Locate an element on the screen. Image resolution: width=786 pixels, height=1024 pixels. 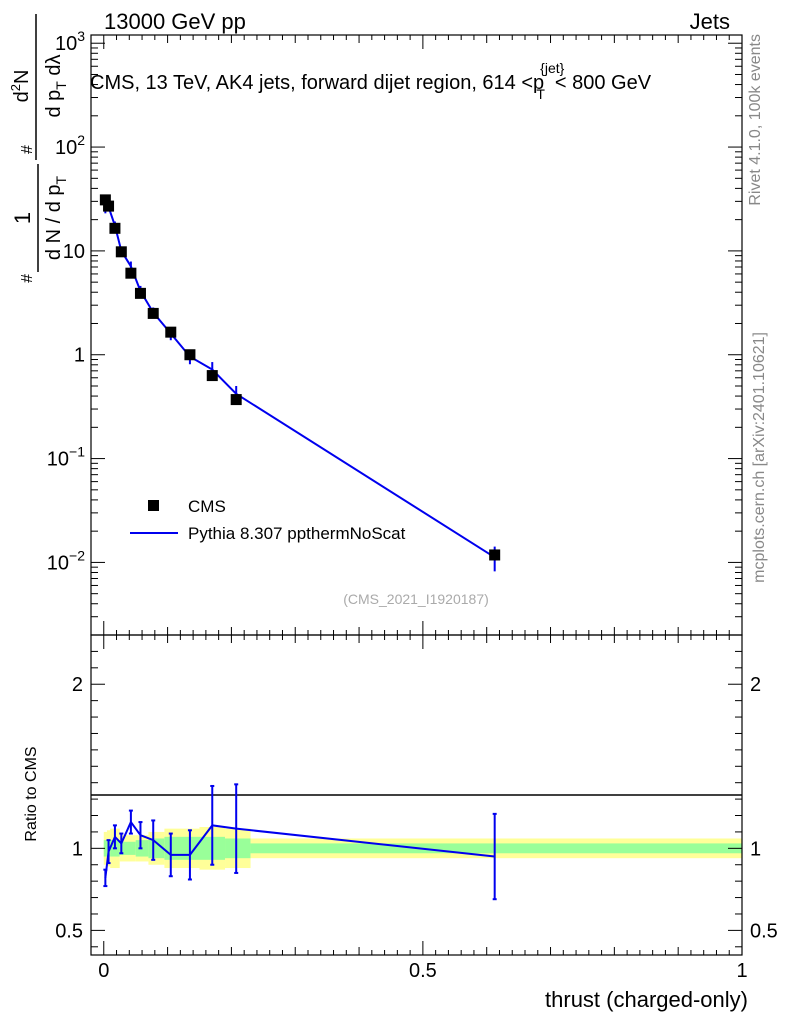
analysis-id-label: (CMS_2021_I1920187) is located at coordinates (416, 599).